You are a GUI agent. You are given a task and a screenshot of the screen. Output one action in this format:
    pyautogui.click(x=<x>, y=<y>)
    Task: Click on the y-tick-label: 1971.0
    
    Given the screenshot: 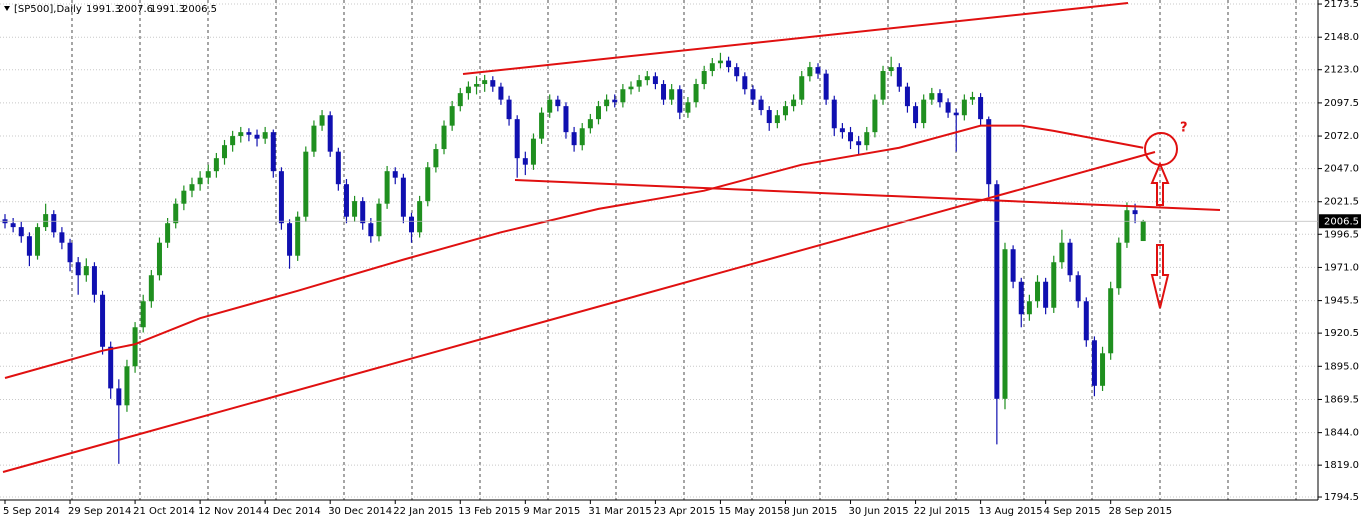 What is the action you would take?
    pyautogui.click(x=1341, y=267)
    